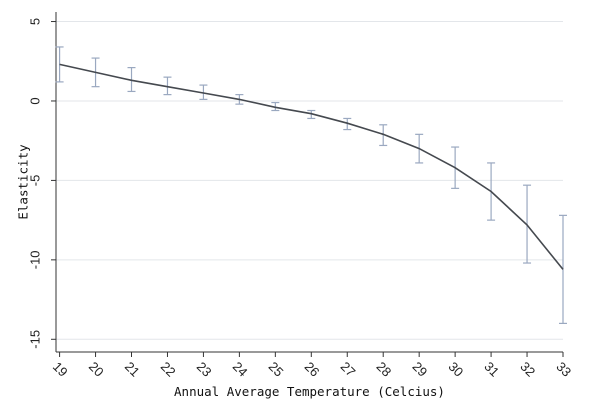  Describe the element at coordinates (348, 369) in the screenshot. I see `x-tick-label: 27` at that location.